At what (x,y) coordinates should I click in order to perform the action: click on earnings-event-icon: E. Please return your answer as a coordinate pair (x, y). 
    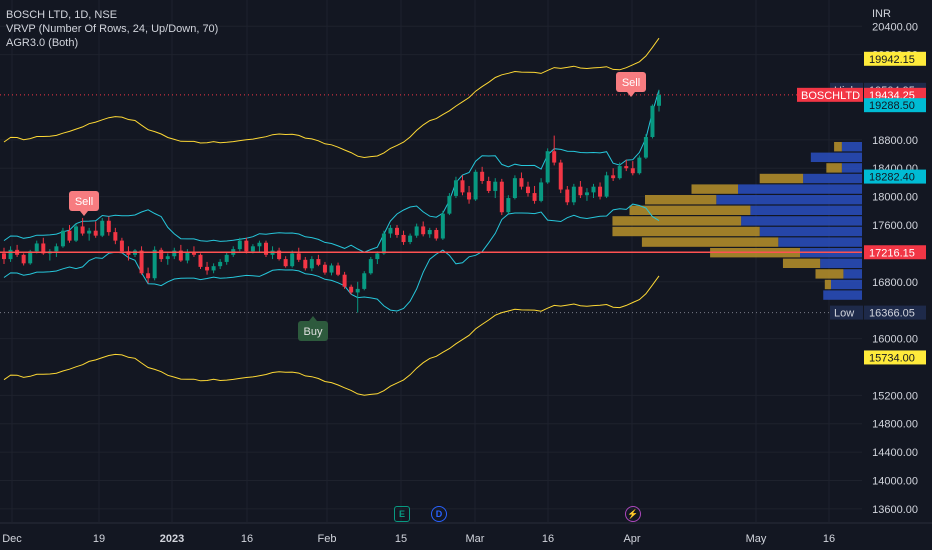
    Looking at the image, I should click on (402, 514).